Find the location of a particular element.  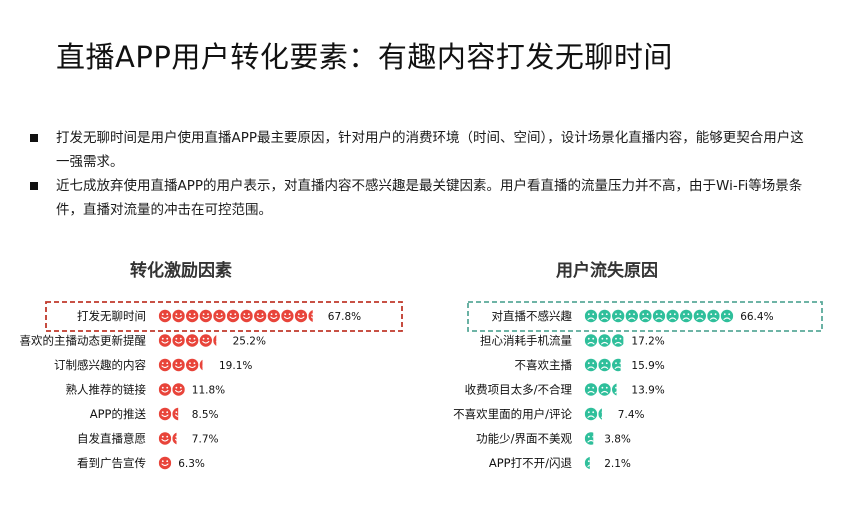

category-label: APP的推送 is located at coordinates (118, 414).